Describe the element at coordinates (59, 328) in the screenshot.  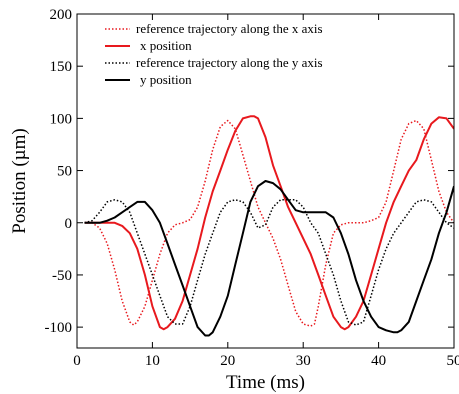
I see `y-tick-label: -100` at that location.